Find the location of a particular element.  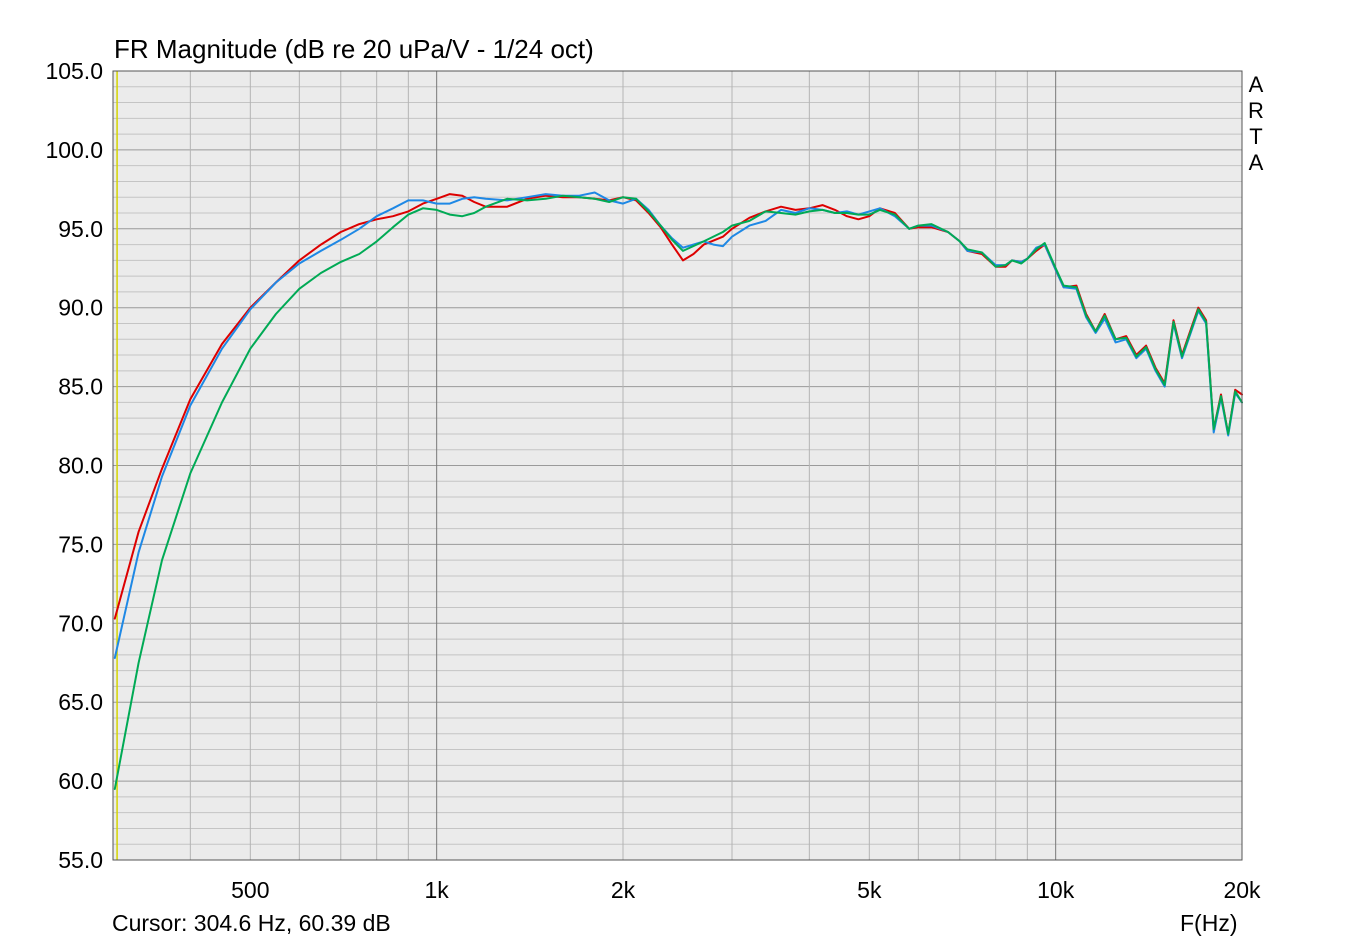

y-tick-label: 70.0 is located at coordinates (80, 623).